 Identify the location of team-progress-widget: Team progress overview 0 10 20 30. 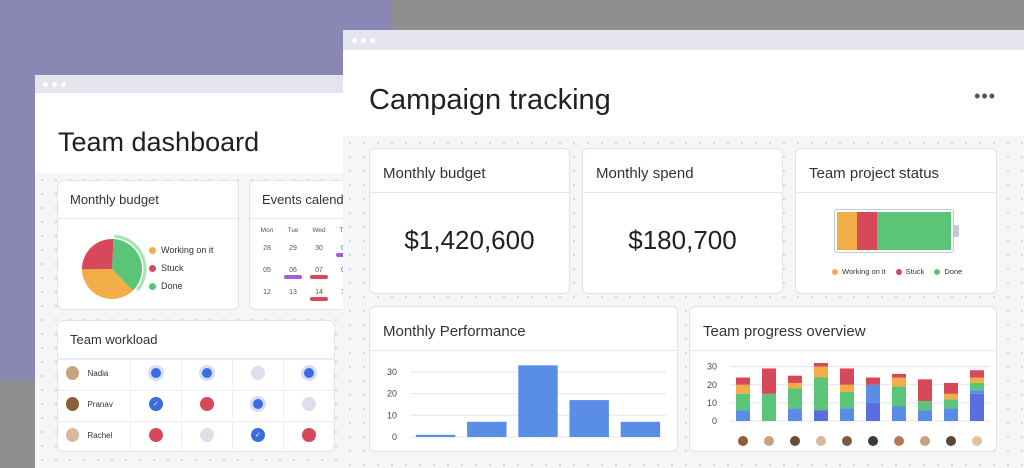
(843, 379).